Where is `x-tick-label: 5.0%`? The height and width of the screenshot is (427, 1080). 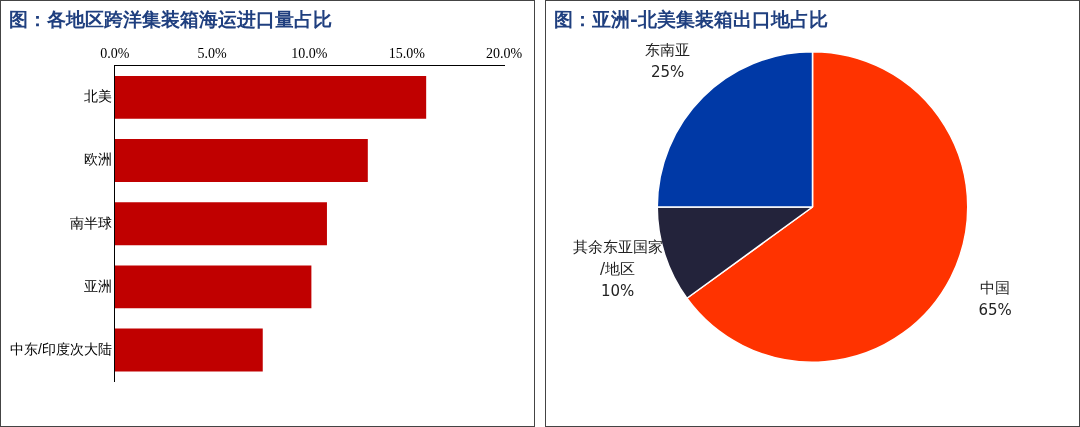 x-tick-label: 5.0% is located at coordinates (212, 54).